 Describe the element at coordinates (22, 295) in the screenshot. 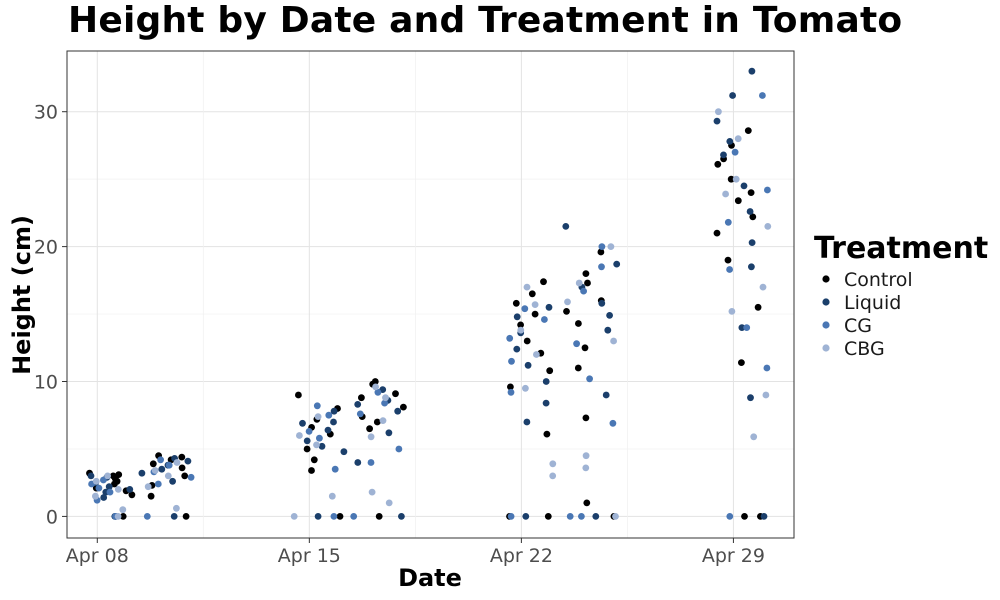

I see `y-axis-title: Height (cm)` at that location.